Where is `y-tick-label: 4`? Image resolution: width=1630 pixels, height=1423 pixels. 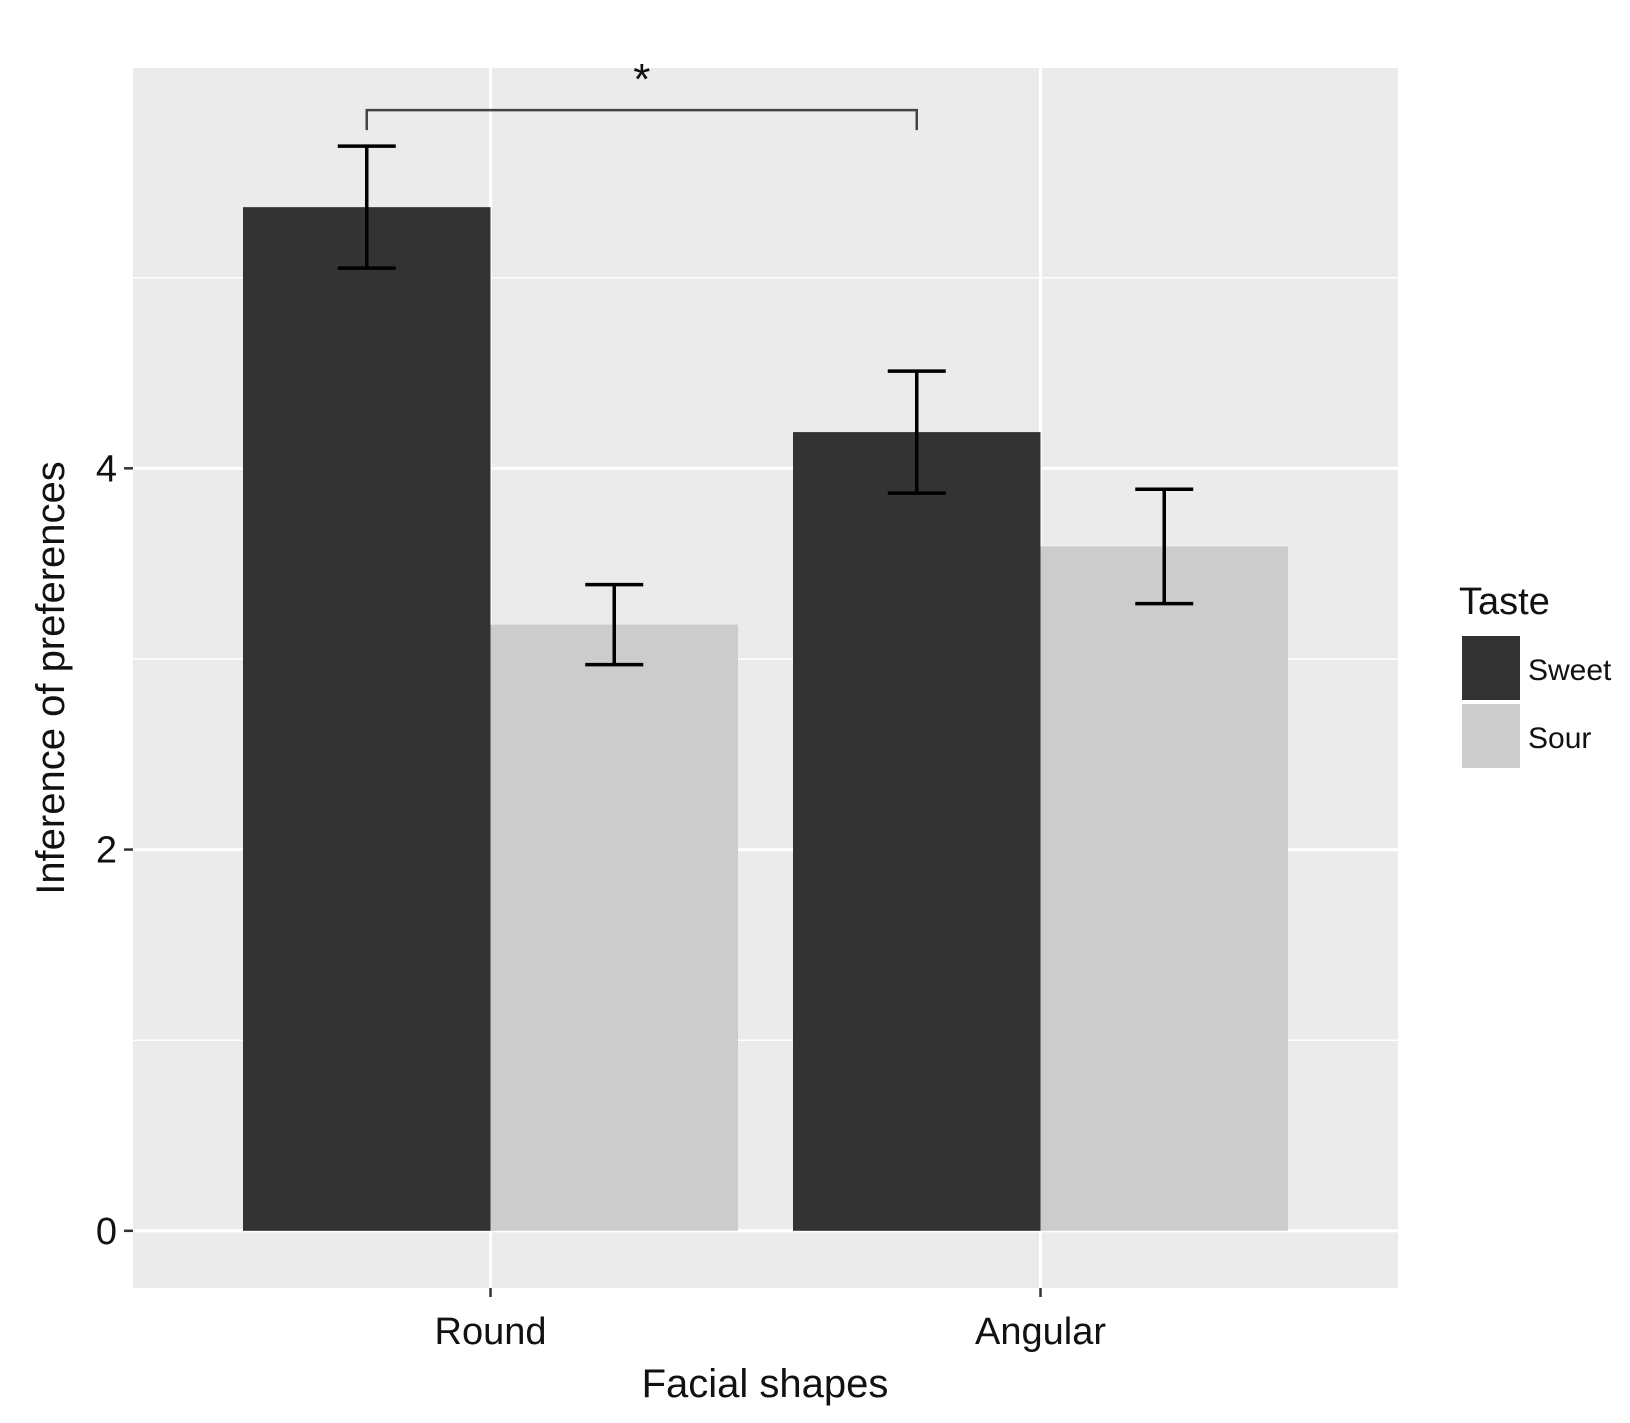
y-tick-label: 4 is located at coordinates (106, 469).